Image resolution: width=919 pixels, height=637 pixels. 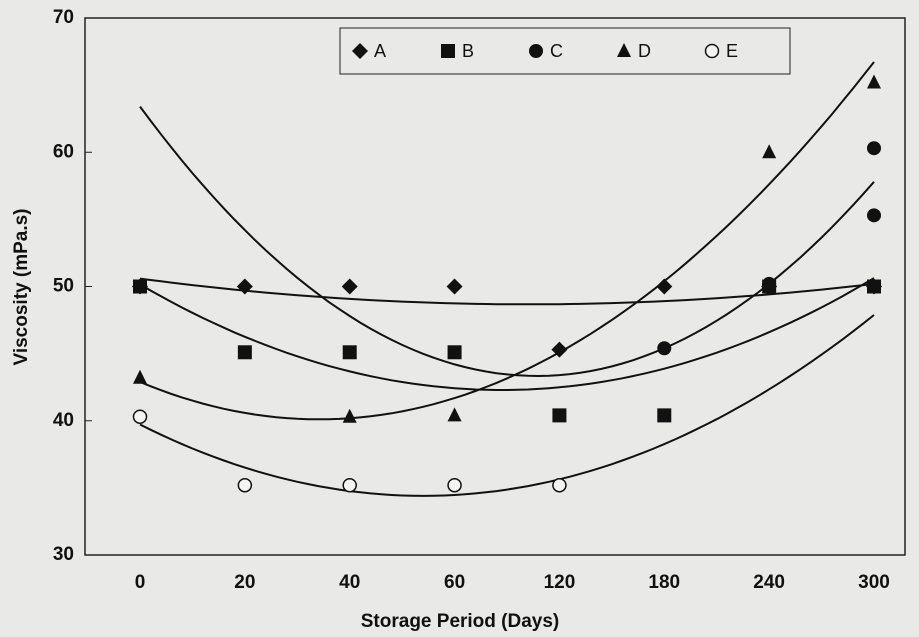 What do you see at coordinates (63, 420) in the screenshot?
I see `y-tick-label: 40` at bounding box center [63, 420].